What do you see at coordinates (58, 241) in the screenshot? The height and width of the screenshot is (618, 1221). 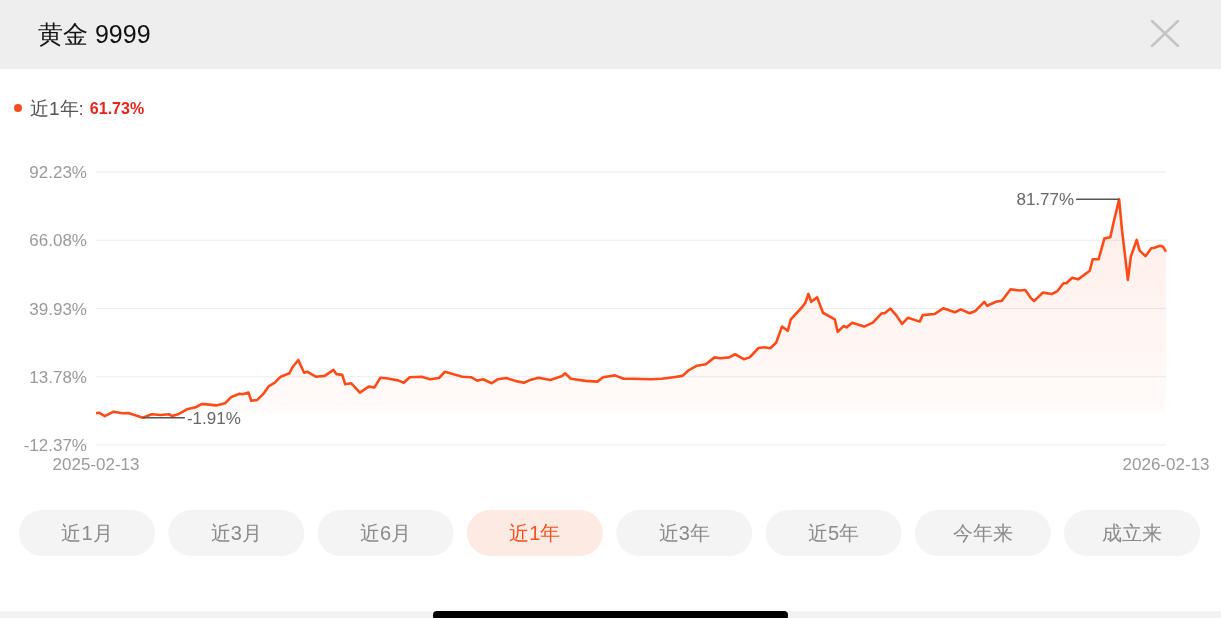 I see `ytick: 66.08%` at bounding box center [58, 241].